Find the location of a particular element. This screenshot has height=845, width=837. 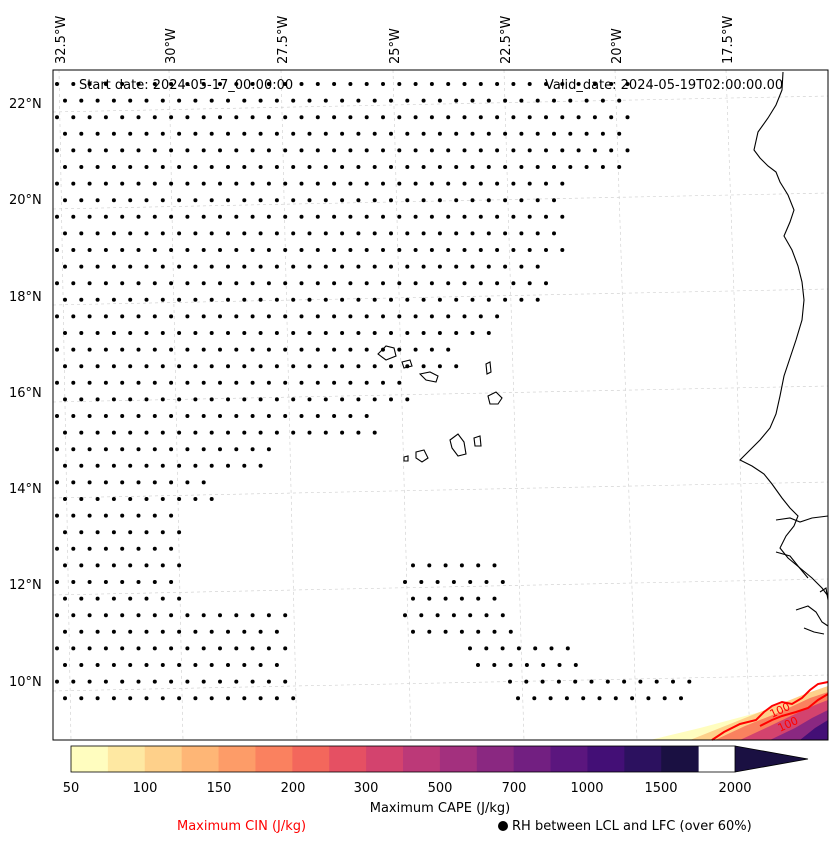

colorbar-tick: 200 is located at coordinates (293, 788).